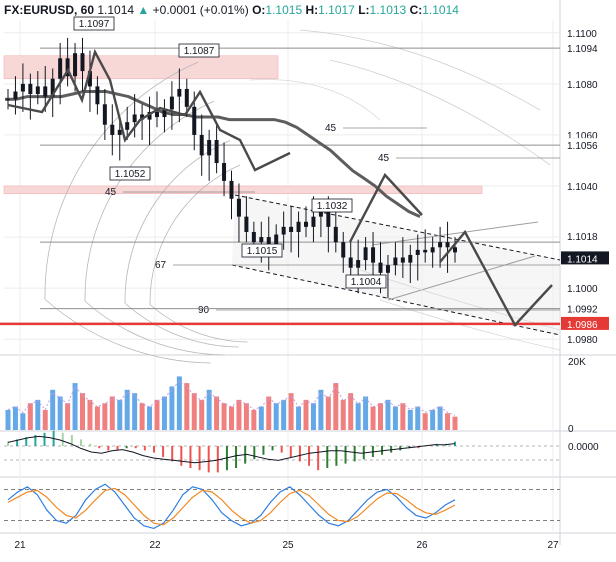 Image resolution: width=616 pixels, height=562 pixels. What do you see at coordinates (582, 259) in the screenshot?
I see `axis-price-label: 1.1014` at bounding box center [582, 259].